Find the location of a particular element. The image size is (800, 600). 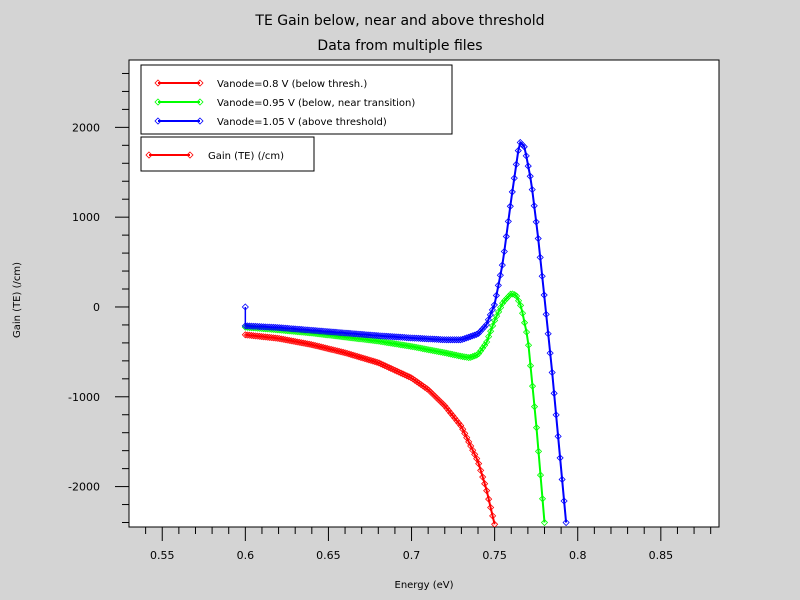

legend-label: Vanode=0.95 V (below, near transition) is located at coordinates (316, 103).